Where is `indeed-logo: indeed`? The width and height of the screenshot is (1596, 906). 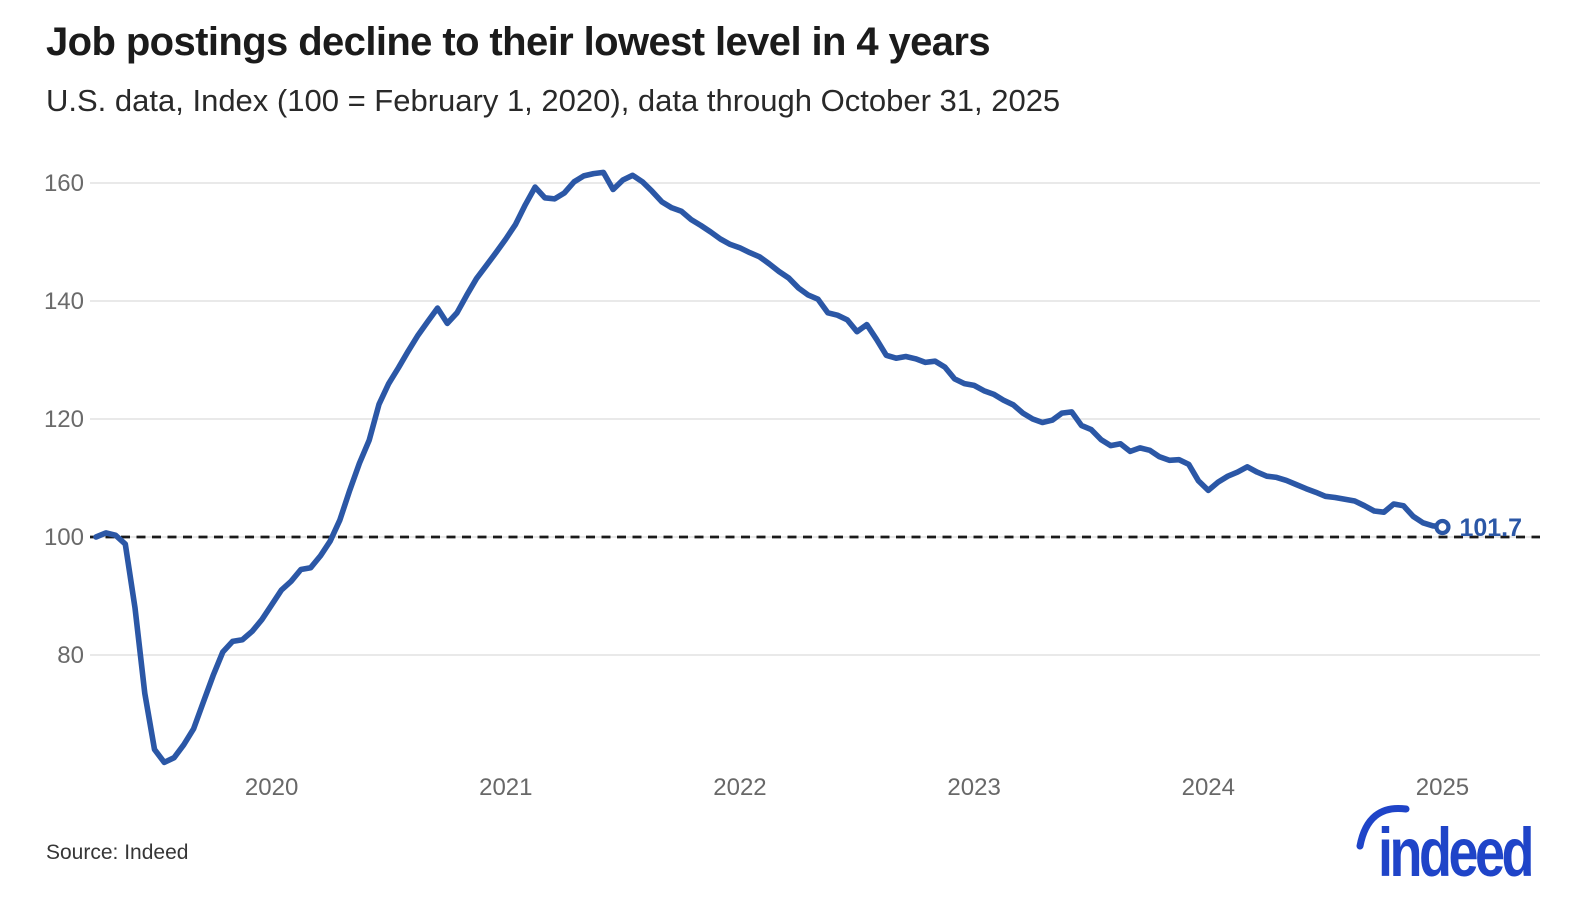 indeed-logo: indeed is located at coordinates (1453, 843).